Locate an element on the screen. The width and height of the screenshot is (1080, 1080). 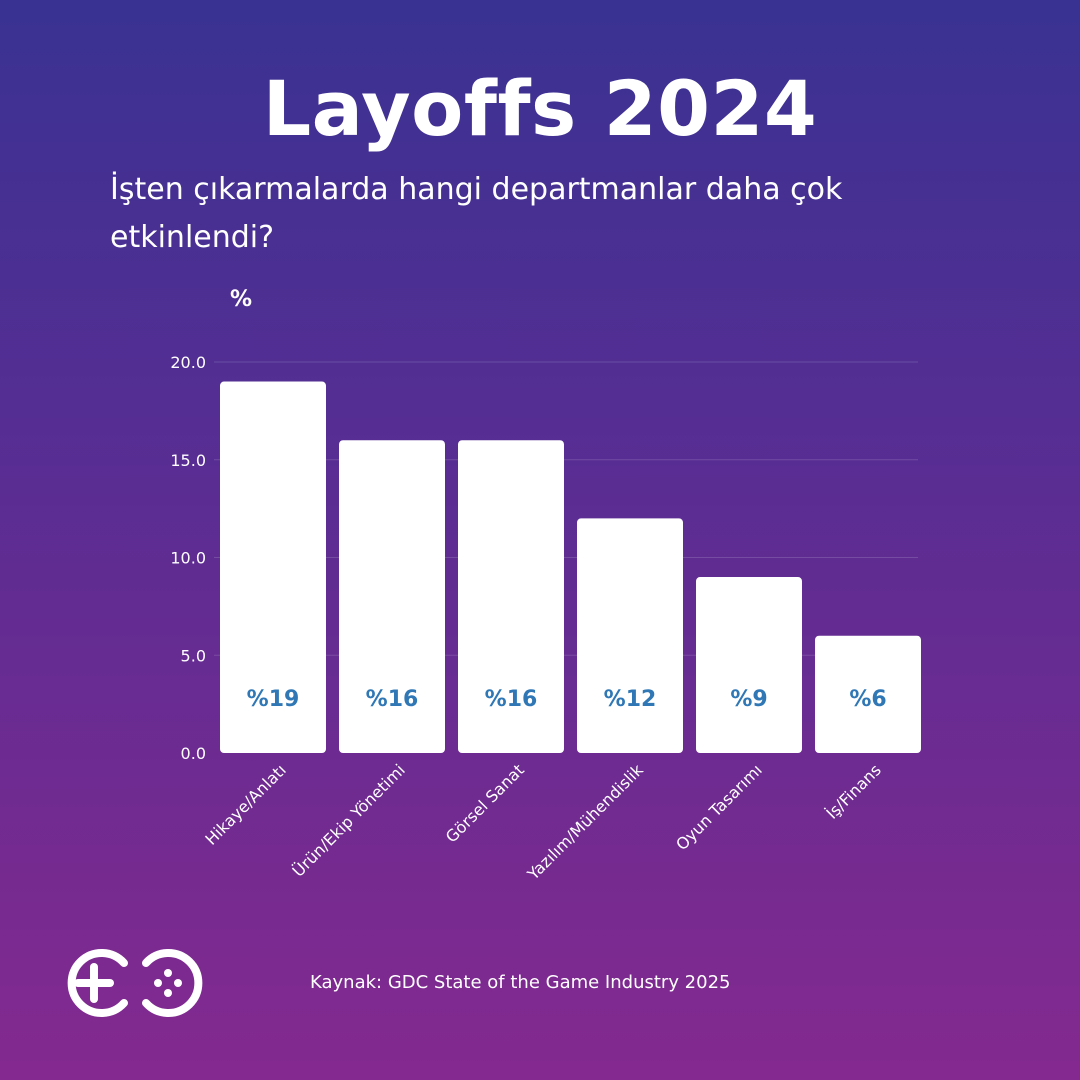
x-category-label: Yazılım/Mühendislik is located at coordinates (585, 822).